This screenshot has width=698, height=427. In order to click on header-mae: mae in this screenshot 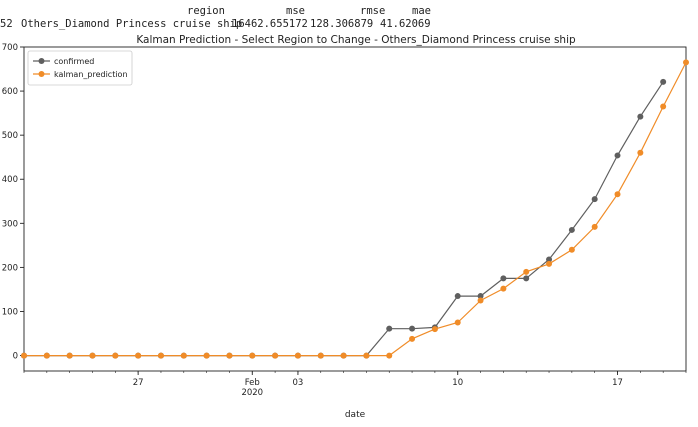, I will do `click(421, 11)`.